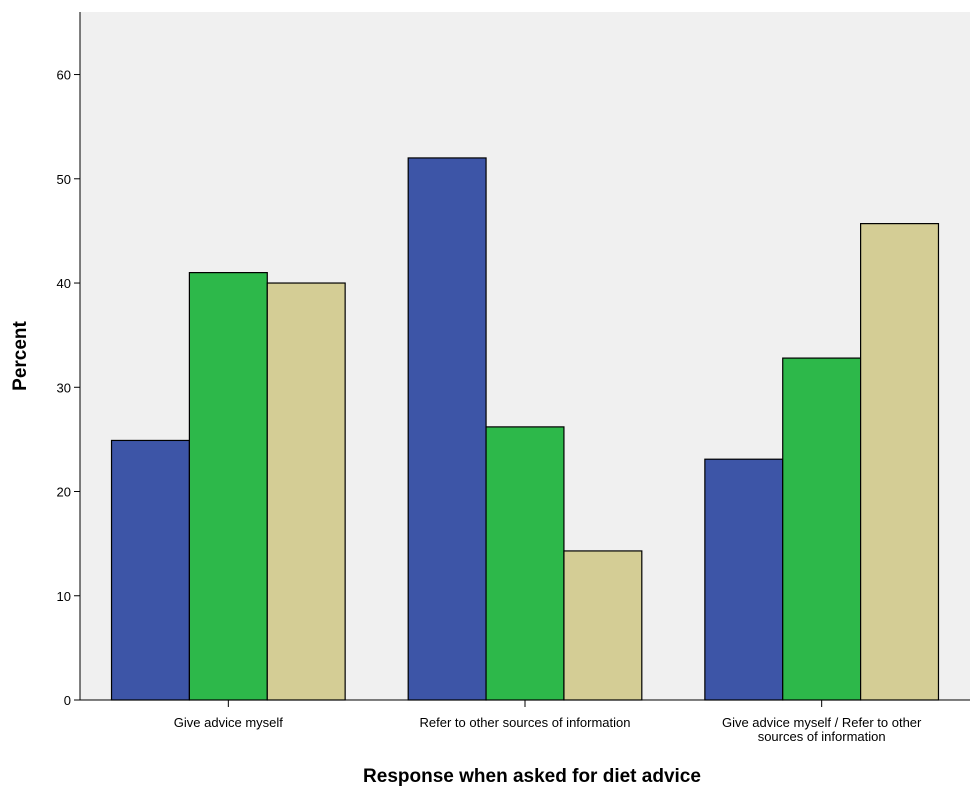 Image resolution: width=972 pixels, height=792 pixels. What do you see at coordinates (525, 722) in the screenshot?
I see `x-category-label: Refer to other sources of information` at bounding box center [525, 722].